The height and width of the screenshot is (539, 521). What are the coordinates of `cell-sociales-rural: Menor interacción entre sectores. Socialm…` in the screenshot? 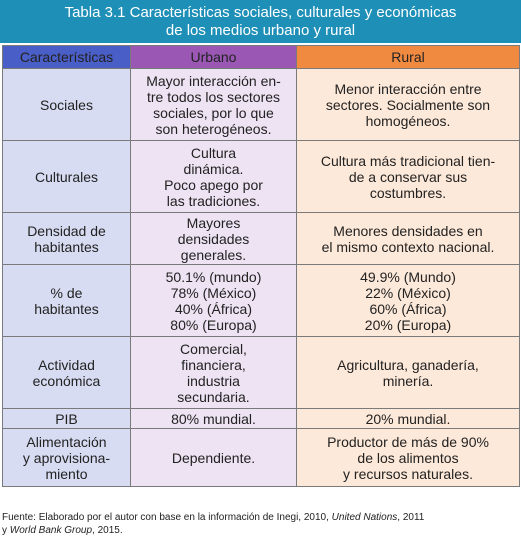 It's located at (408, 104).